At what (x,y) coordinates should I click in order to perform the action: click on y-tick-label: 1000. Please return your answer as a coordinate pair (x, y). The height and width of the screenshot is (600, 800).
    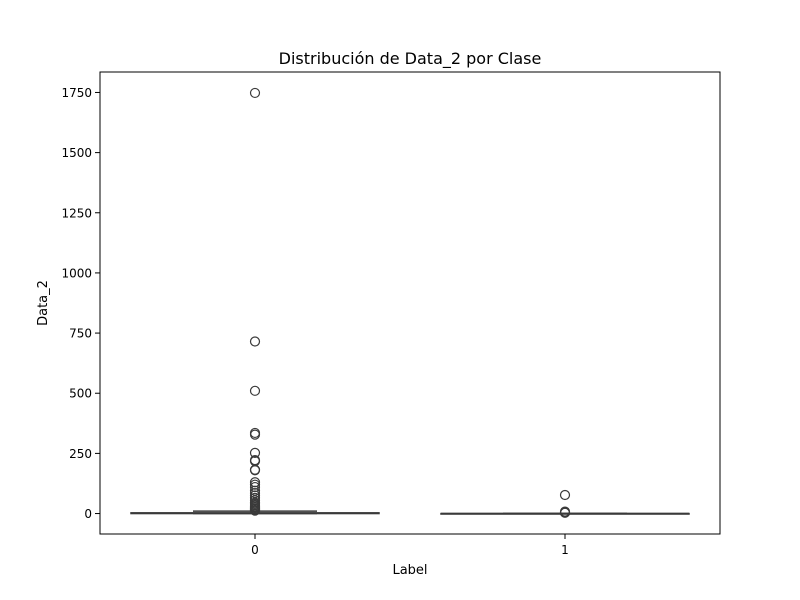
    Looking at the image, I should click on (76, 273).